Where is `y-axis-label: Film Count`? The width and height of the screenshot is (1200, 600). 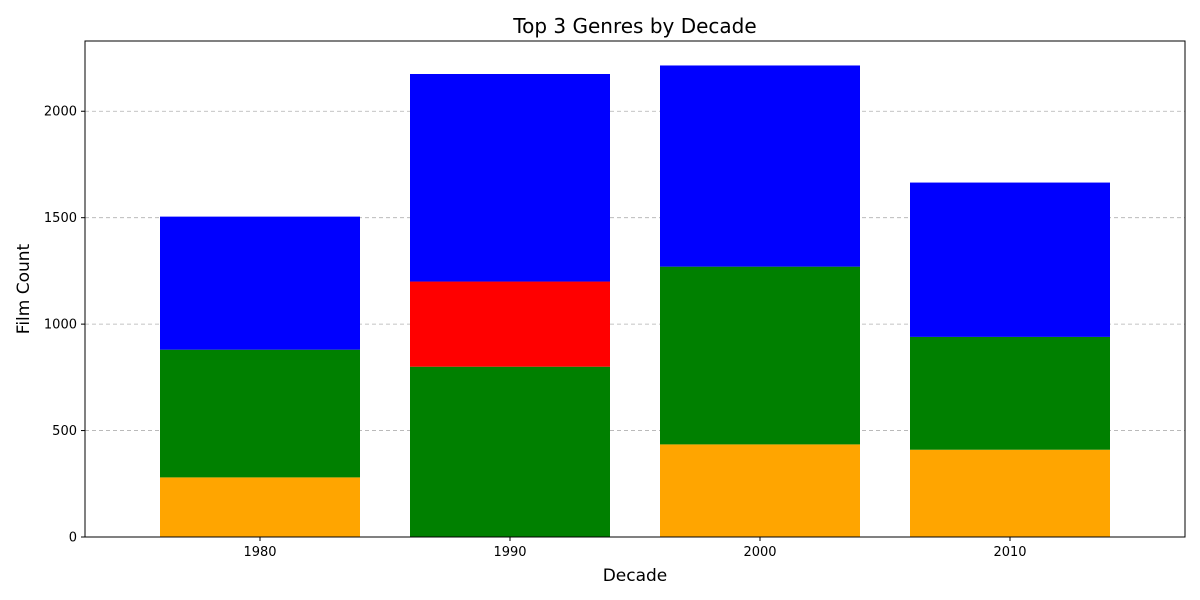 y-axis-label: Film Count is located at coordinates (24, 288).